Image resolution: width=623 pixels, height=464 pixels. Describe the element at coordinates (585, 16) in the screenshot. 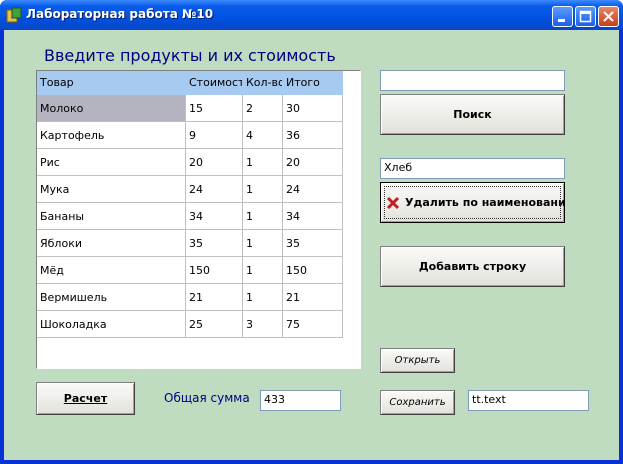

I see `maximize-button` at that location.